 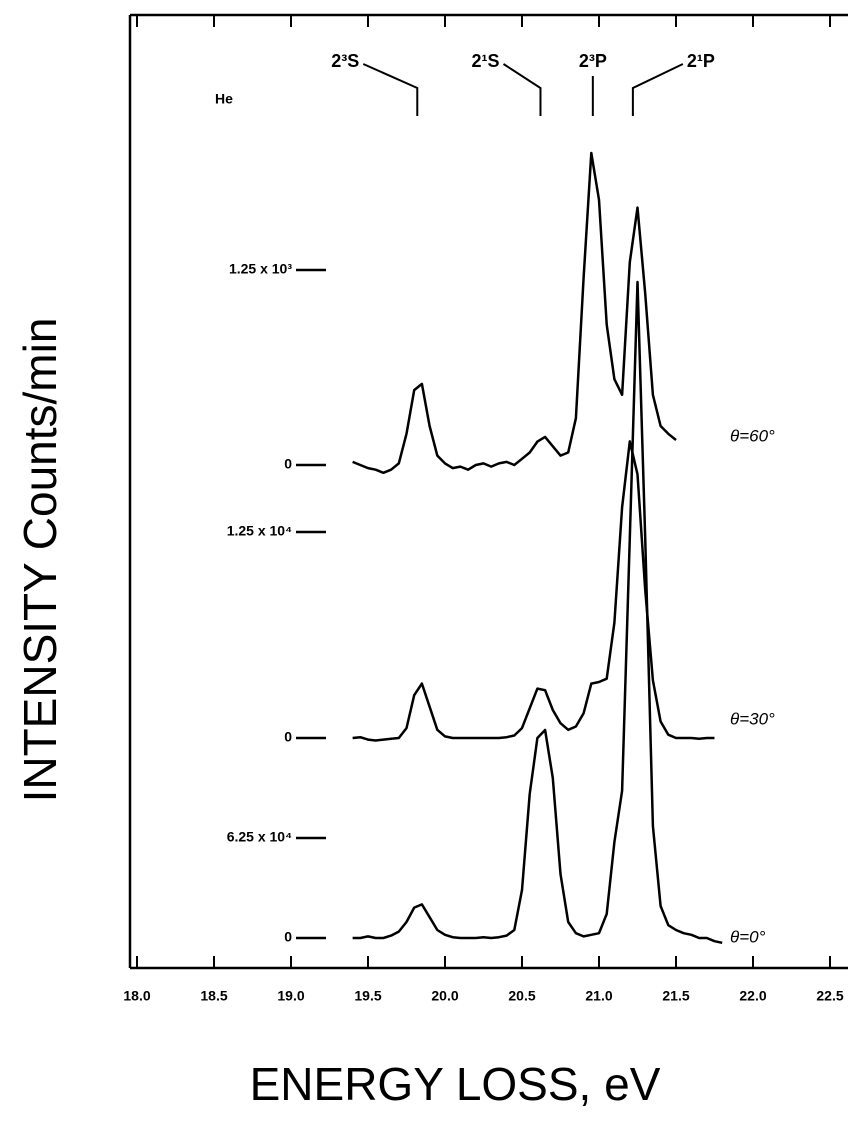 I want to click on chart-title: He, so click(x=224, y=99).